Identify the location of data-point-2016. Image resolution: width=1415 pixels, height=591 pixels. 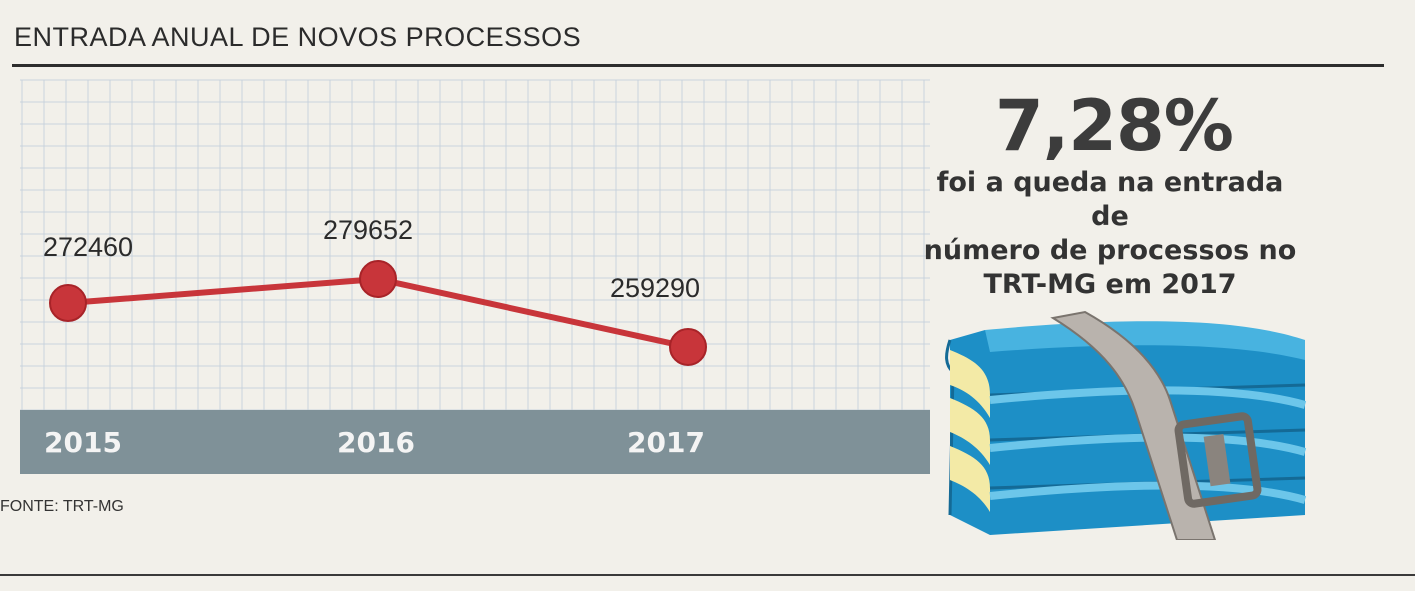
(378, 279).